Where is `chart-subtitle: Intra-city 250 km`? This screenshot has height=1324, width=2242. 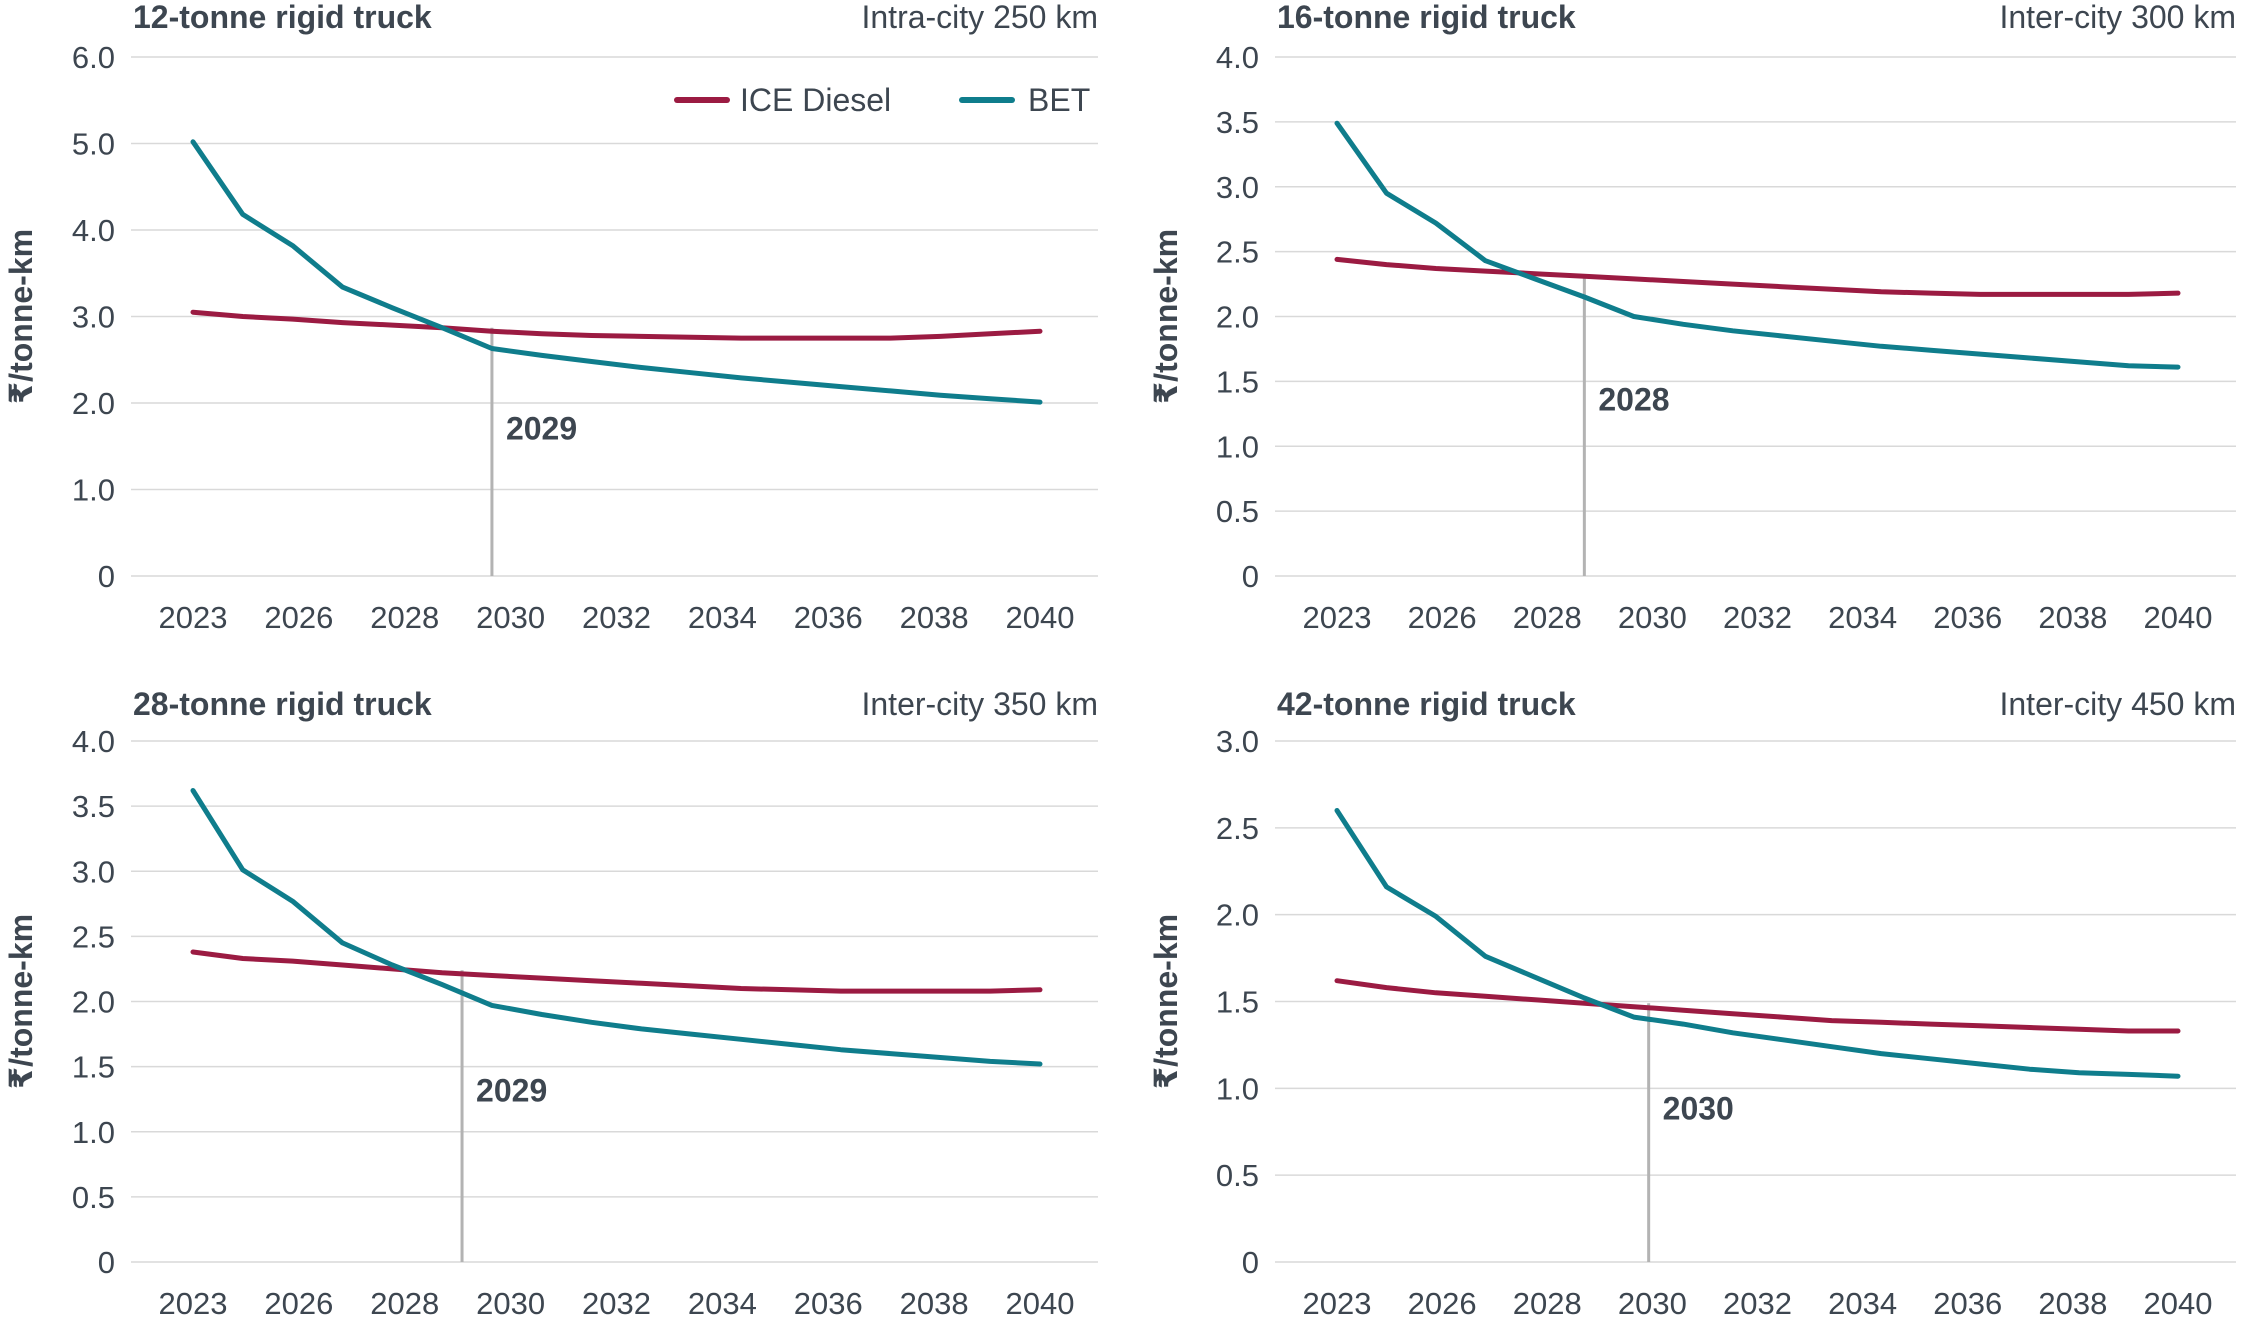 chart-subtitle: Intra-city 250 km is located at coordinates (979, 17).